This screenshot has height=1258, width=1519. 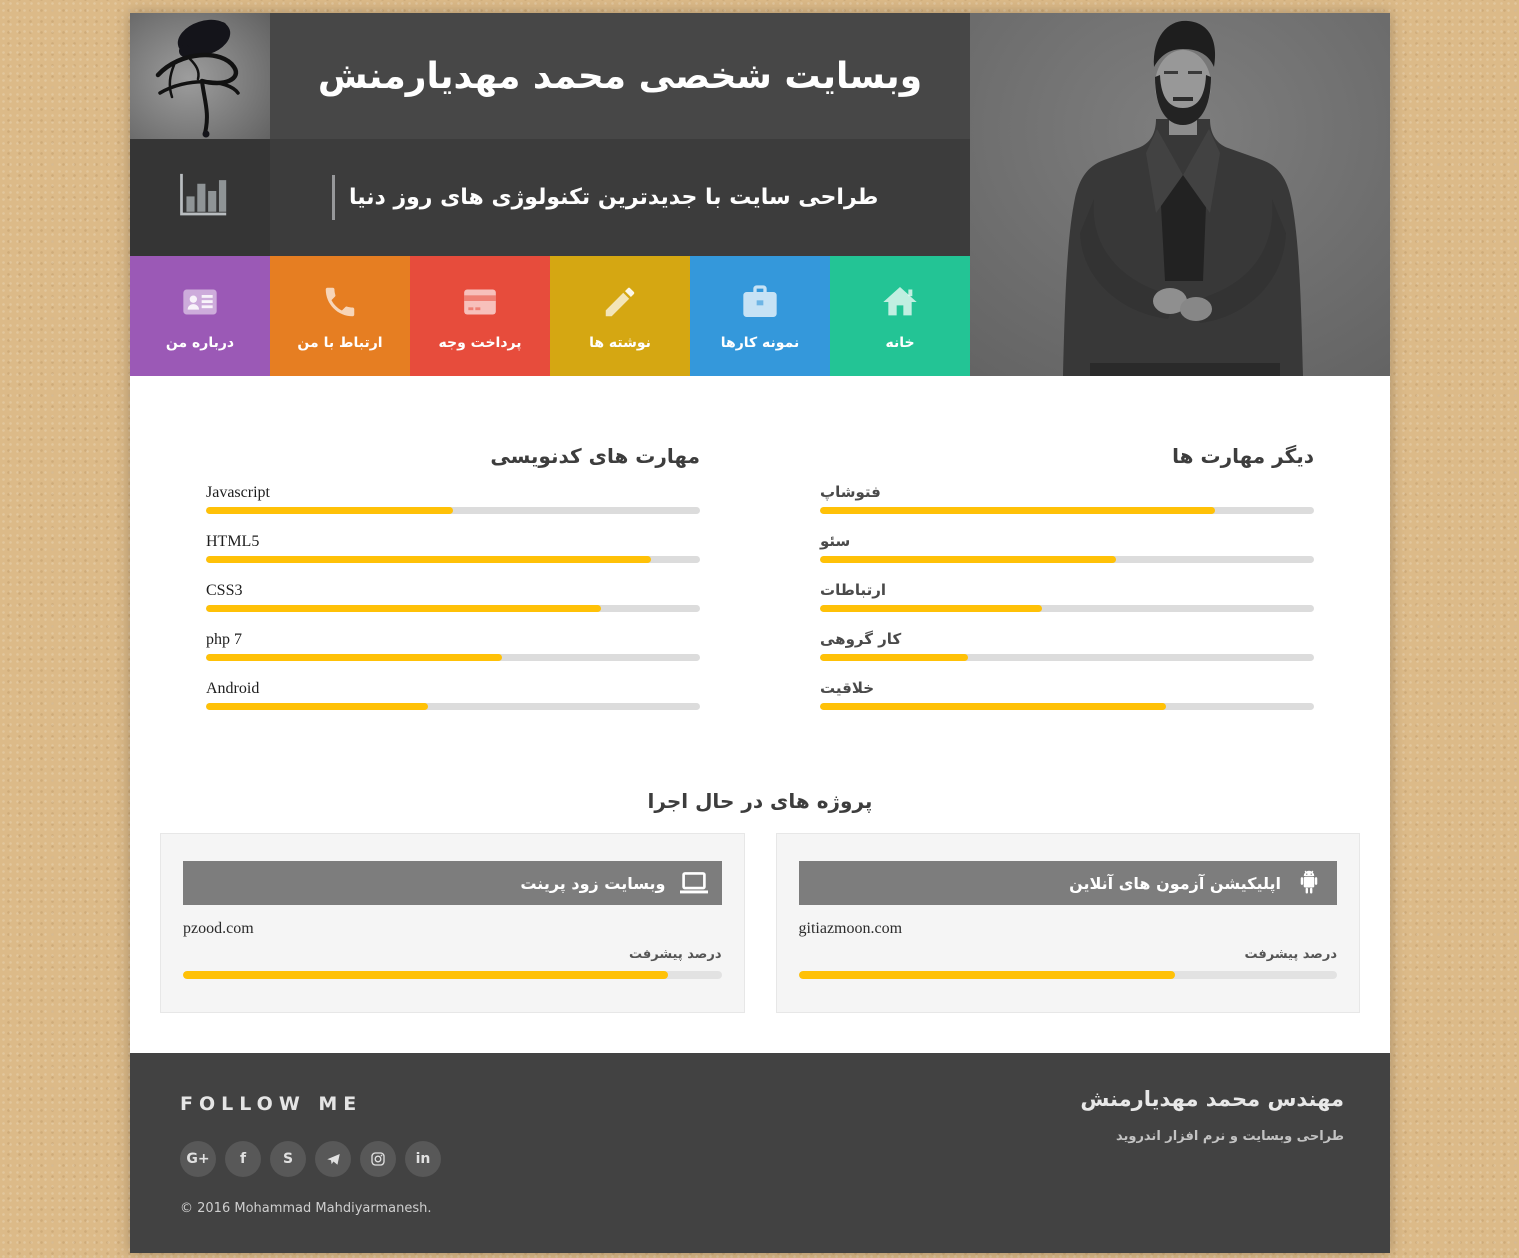 What do you see at coordinates (340, 342) in the screenshot?
I see `nav-item-label: ارتباط با من` at bounding box center [340, 342].